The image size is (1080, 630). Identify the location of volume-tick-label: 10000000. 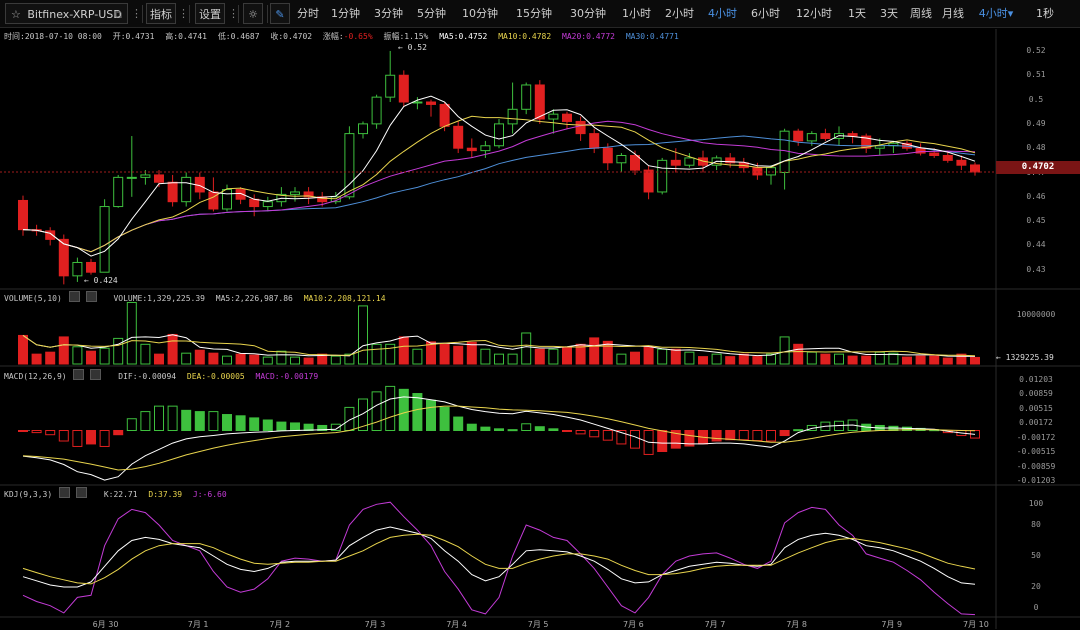
(1036, 314).